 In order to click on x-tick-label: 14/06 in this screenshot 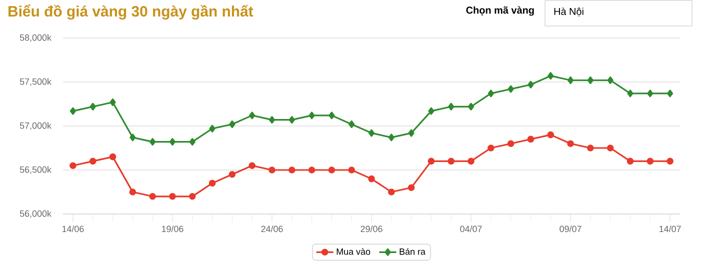, I will do `click(73, 229)`.